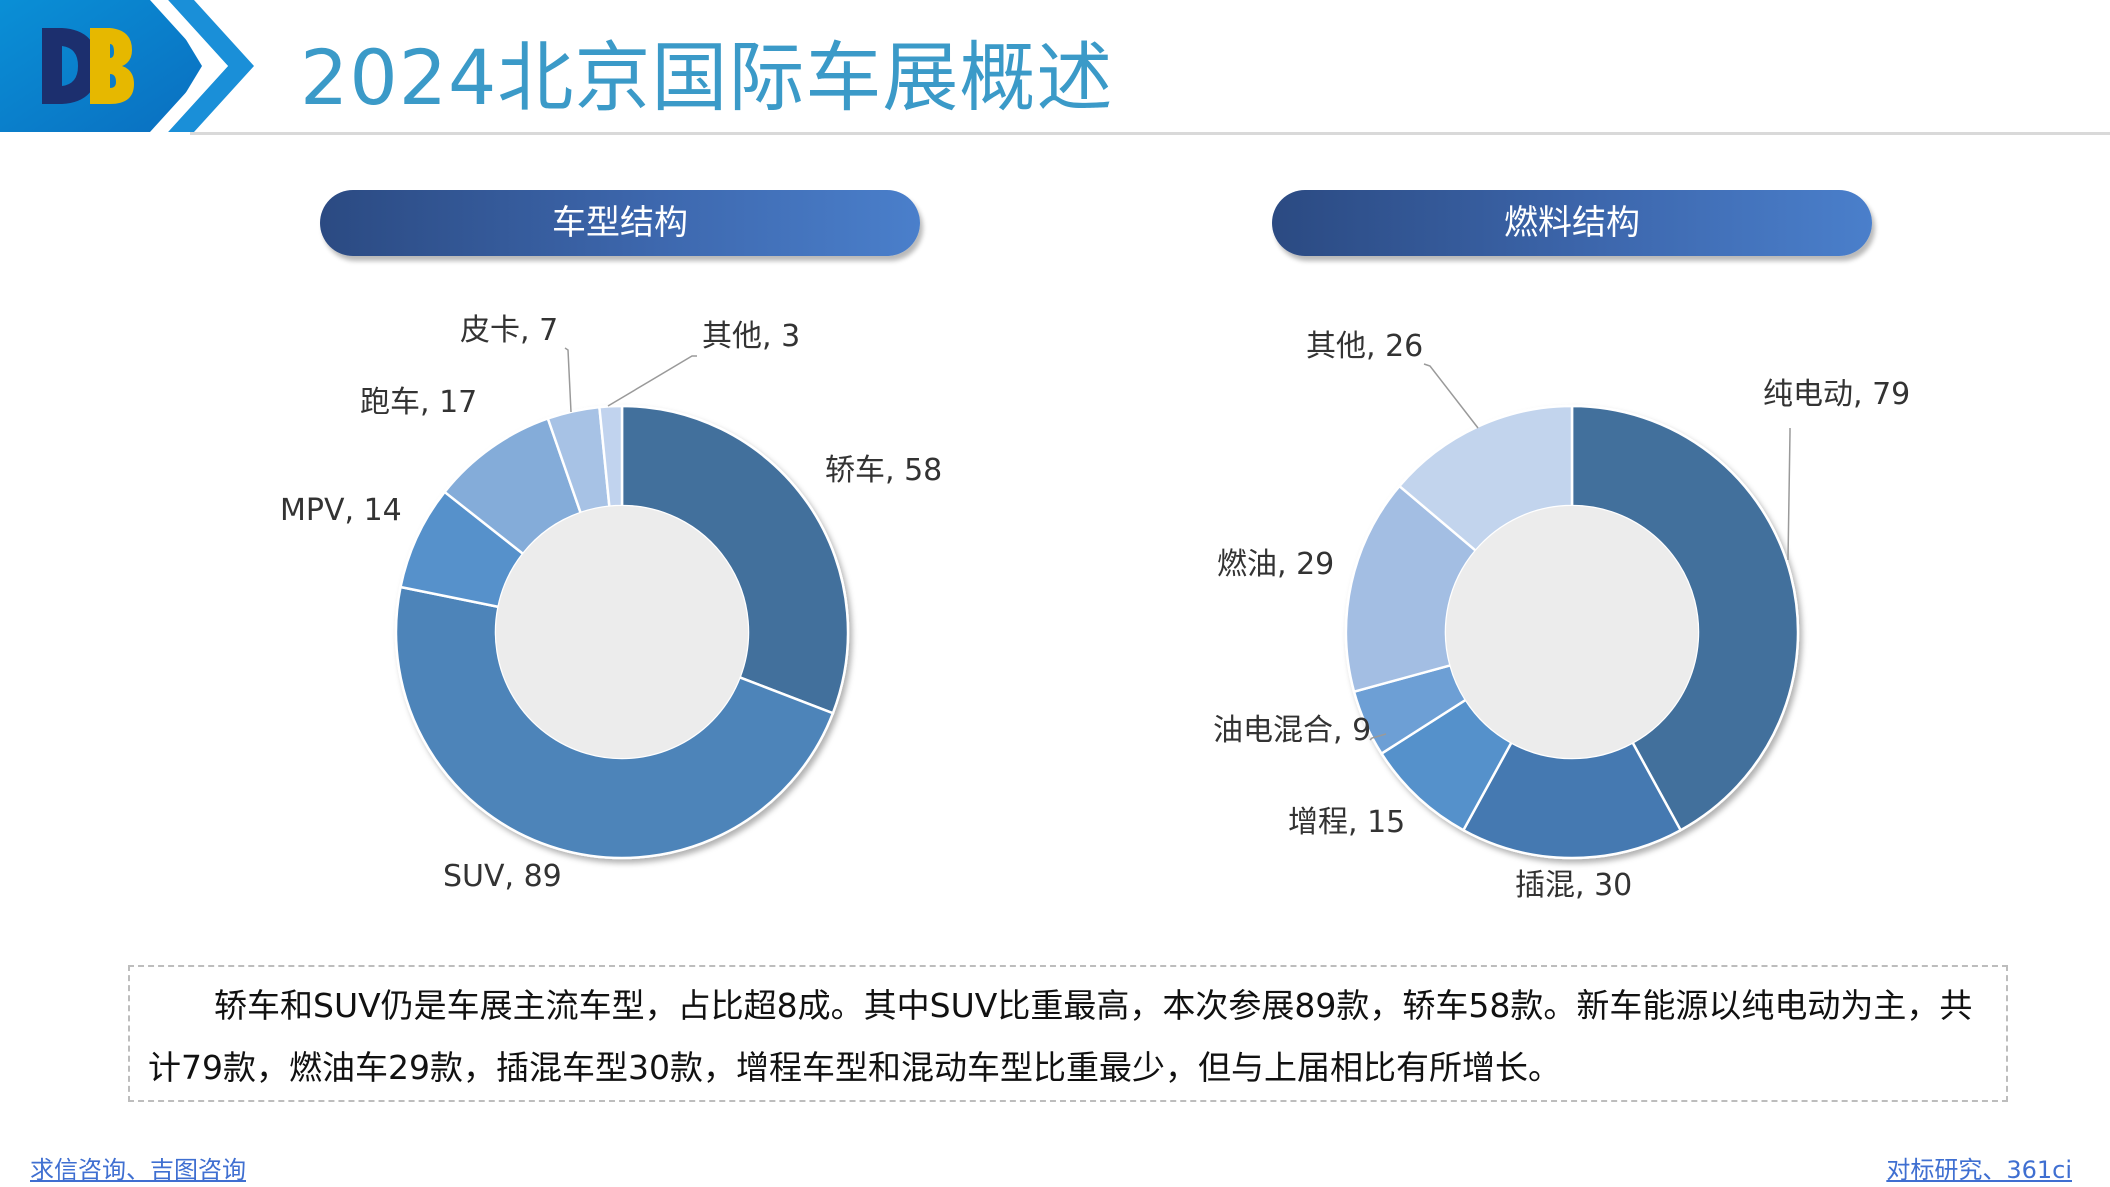 The image size is (2110, 1187). What do you see at coordinates (1572, 223) in the screenshot?
I see `chart-title-fuel-type: 燃料结构` at bounding box center [1572, 223].